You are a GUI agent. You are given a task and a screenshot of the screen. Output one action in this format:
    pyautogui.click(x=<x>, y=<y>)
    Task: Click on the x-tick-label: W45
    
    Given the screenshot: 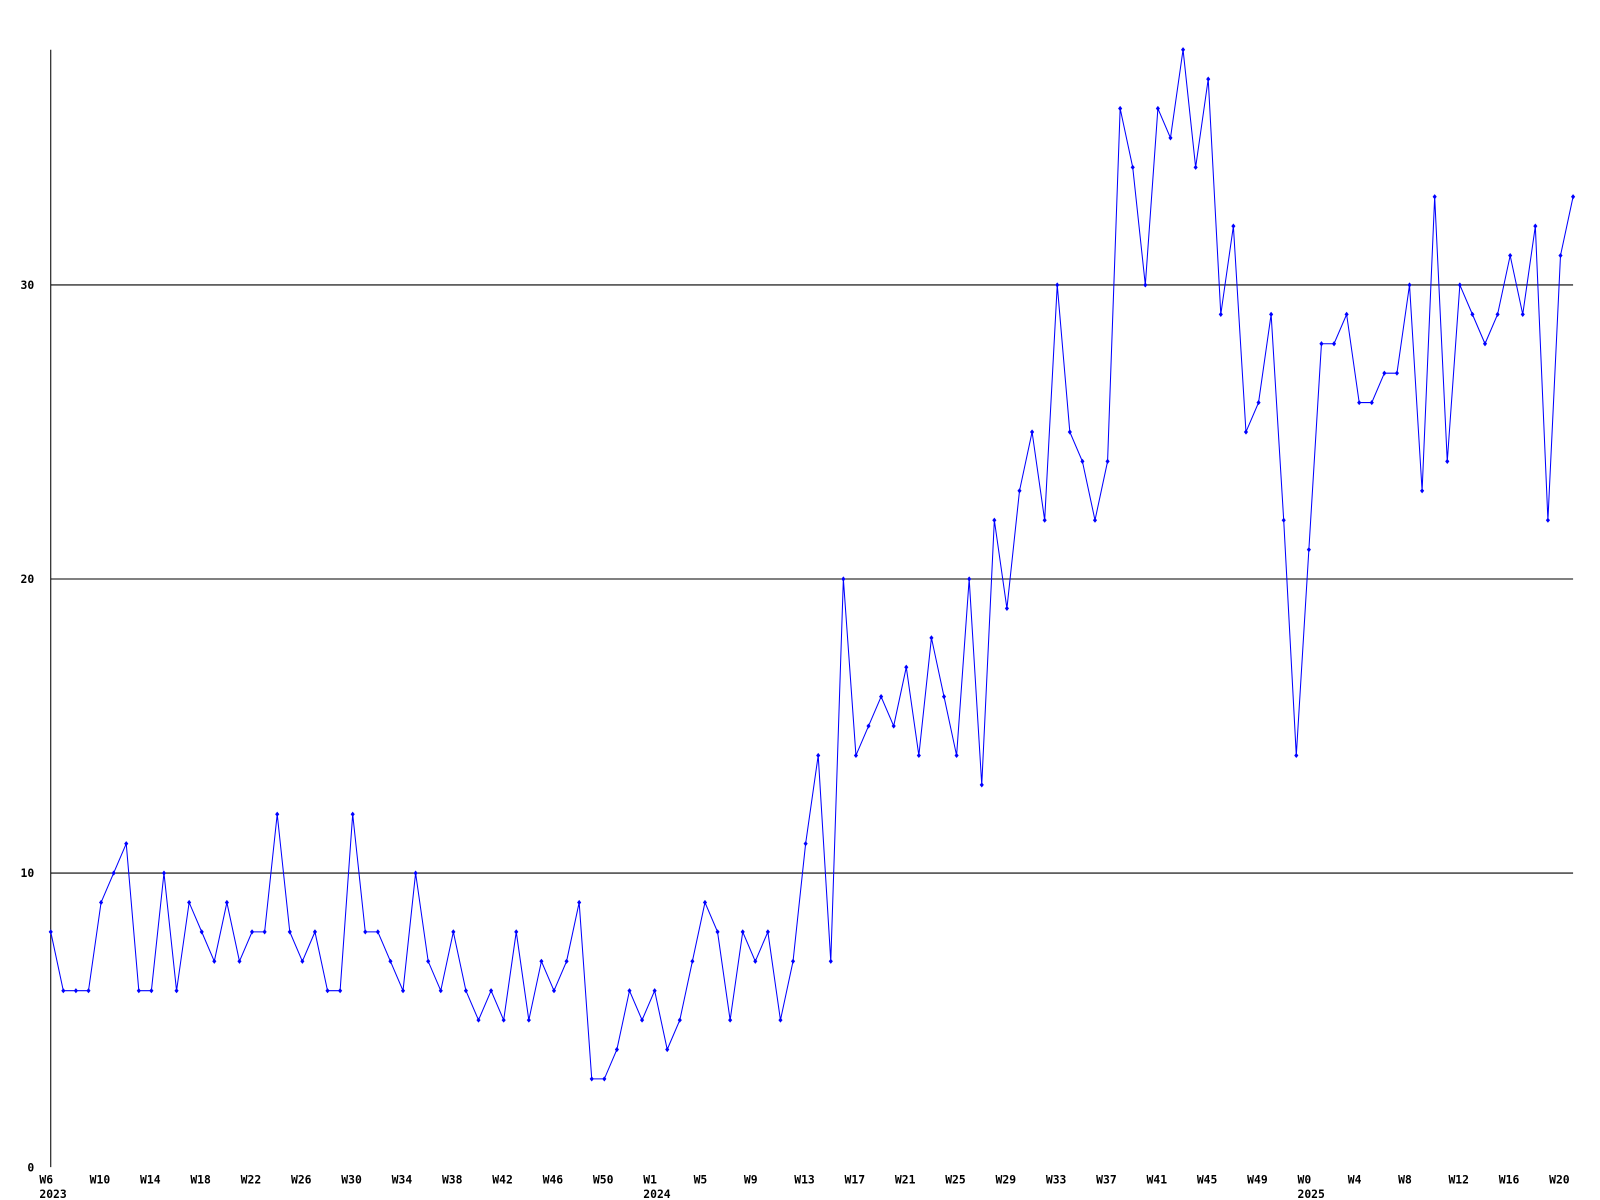 What is the action you would take?
    pyautogui.click(x=1207, y=1180)
    